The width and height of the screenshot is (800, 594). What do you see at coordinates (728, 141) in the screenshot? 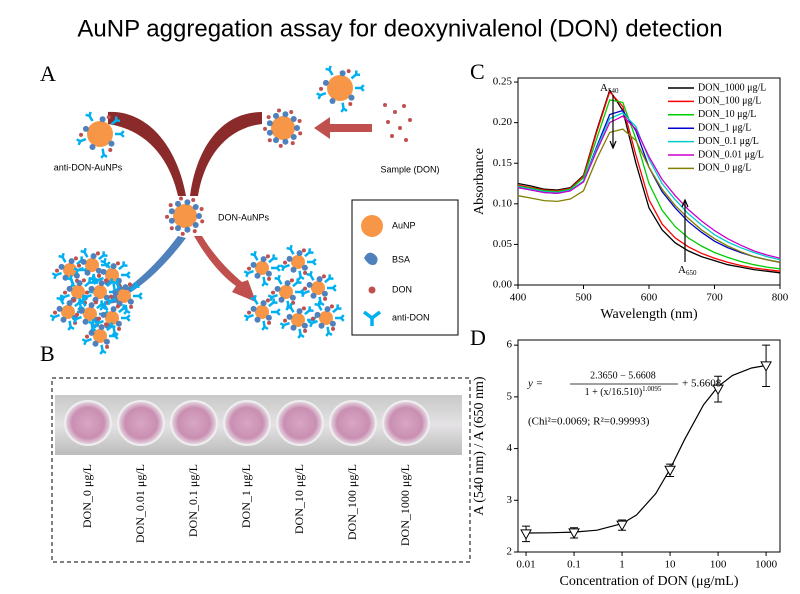
I see `legend-label: DON_0.1 μg/L` at bounding box center [728, 141].